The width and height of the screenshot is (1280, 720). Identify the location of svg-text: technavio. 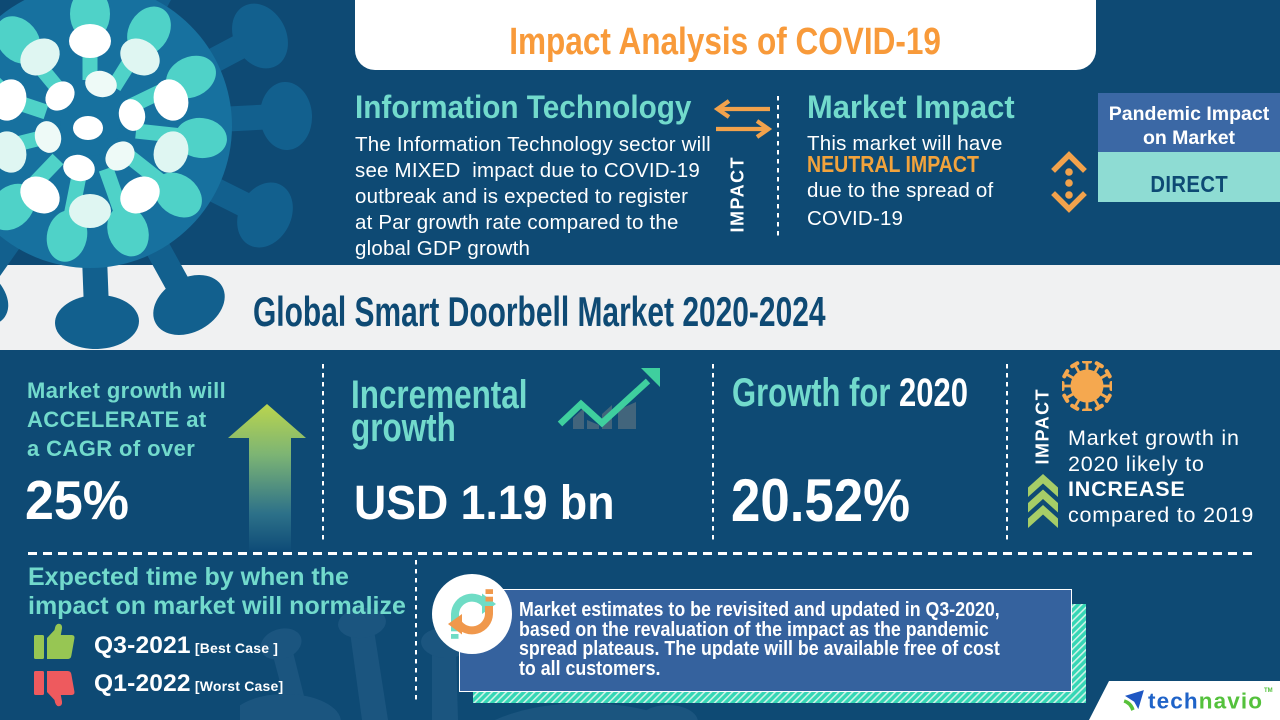
(1205, 701).